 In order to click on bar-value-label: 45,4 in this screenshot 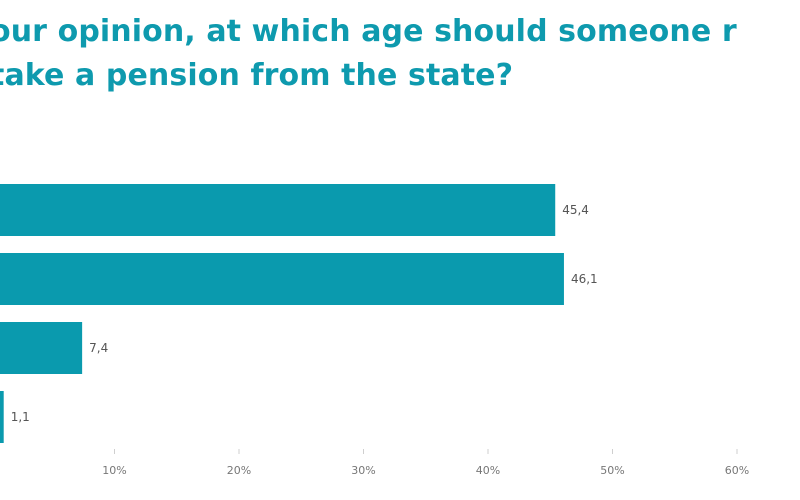, I will do `click(575, 210)`.